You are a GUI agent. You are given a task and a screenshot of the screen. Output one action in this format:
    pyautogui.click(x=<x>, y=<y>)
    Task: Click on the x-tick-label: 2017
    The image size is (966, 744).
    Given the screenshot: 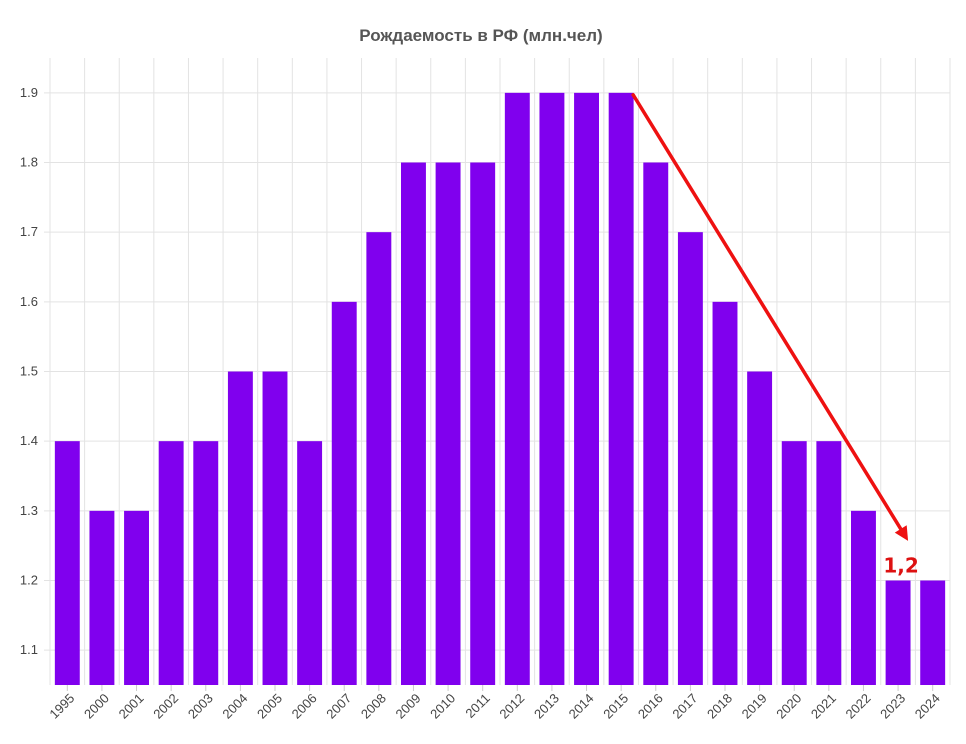 What is the action you would take?
    pyautogui.click(x=684, y=706)
    